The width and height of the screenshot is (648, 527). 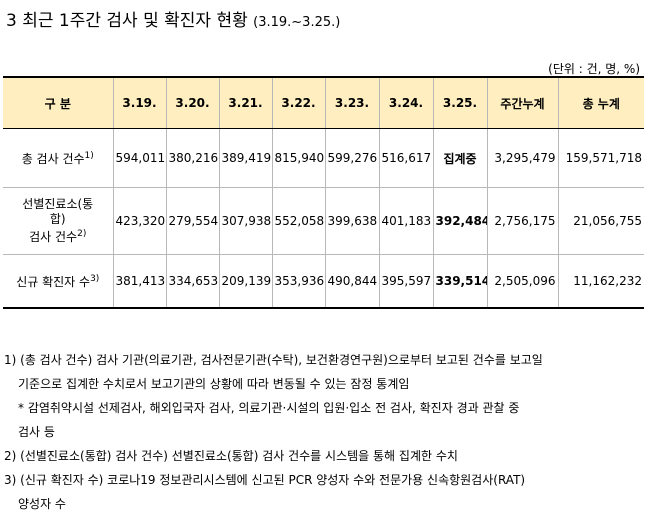 What do you see at coordinates (139, 221) in the screenshot?
I see `table-cell: 423,320` at bounding box center [139, 221].